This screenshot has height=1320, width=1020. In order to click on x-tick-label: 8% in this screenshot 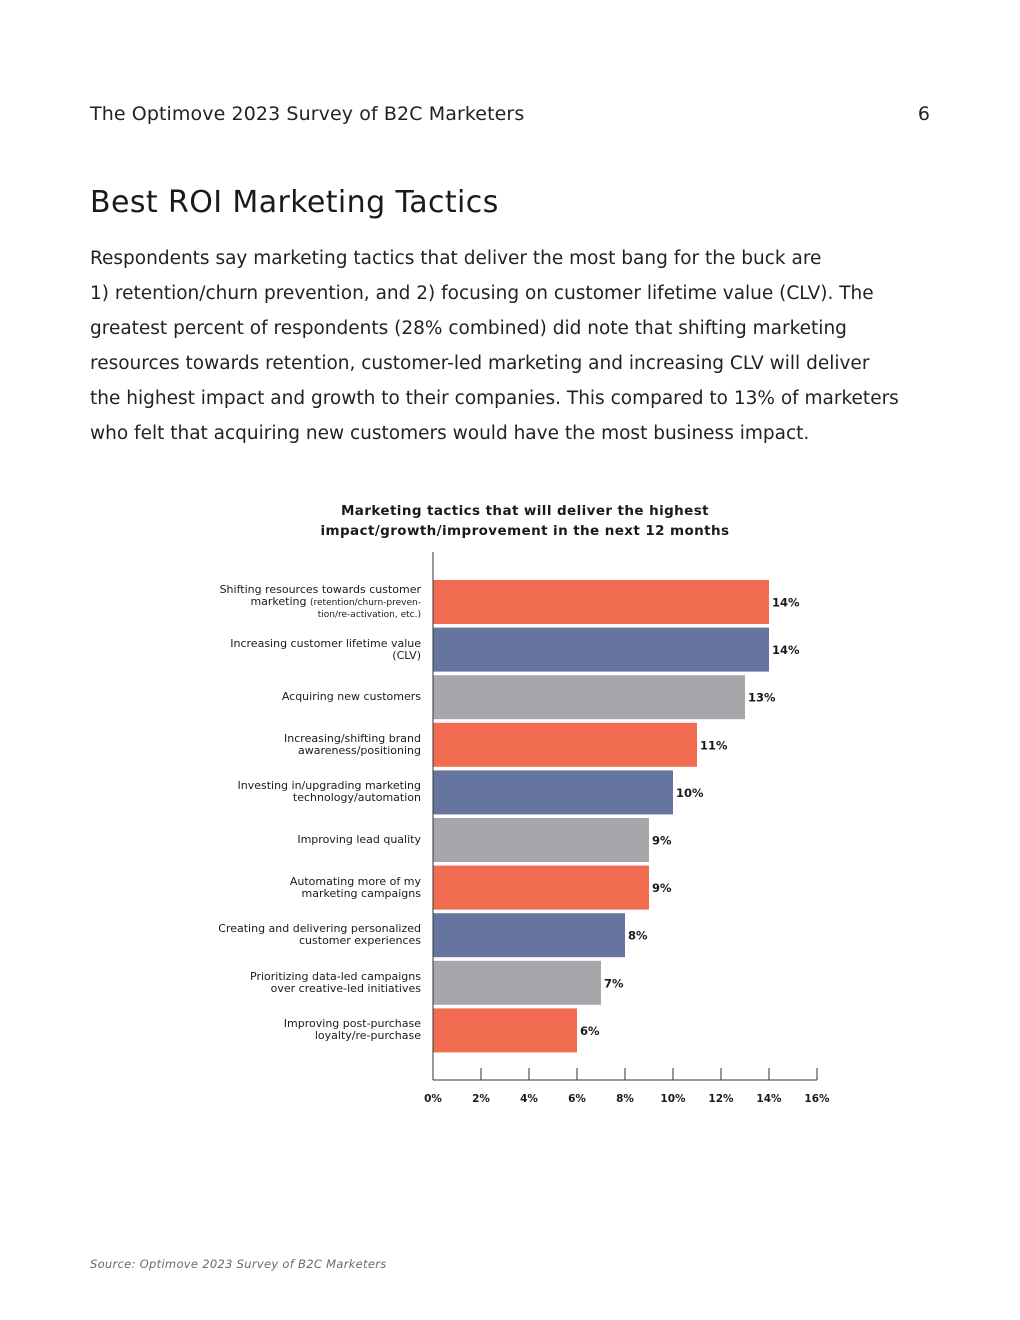, I will do `click(625, 1099)`.